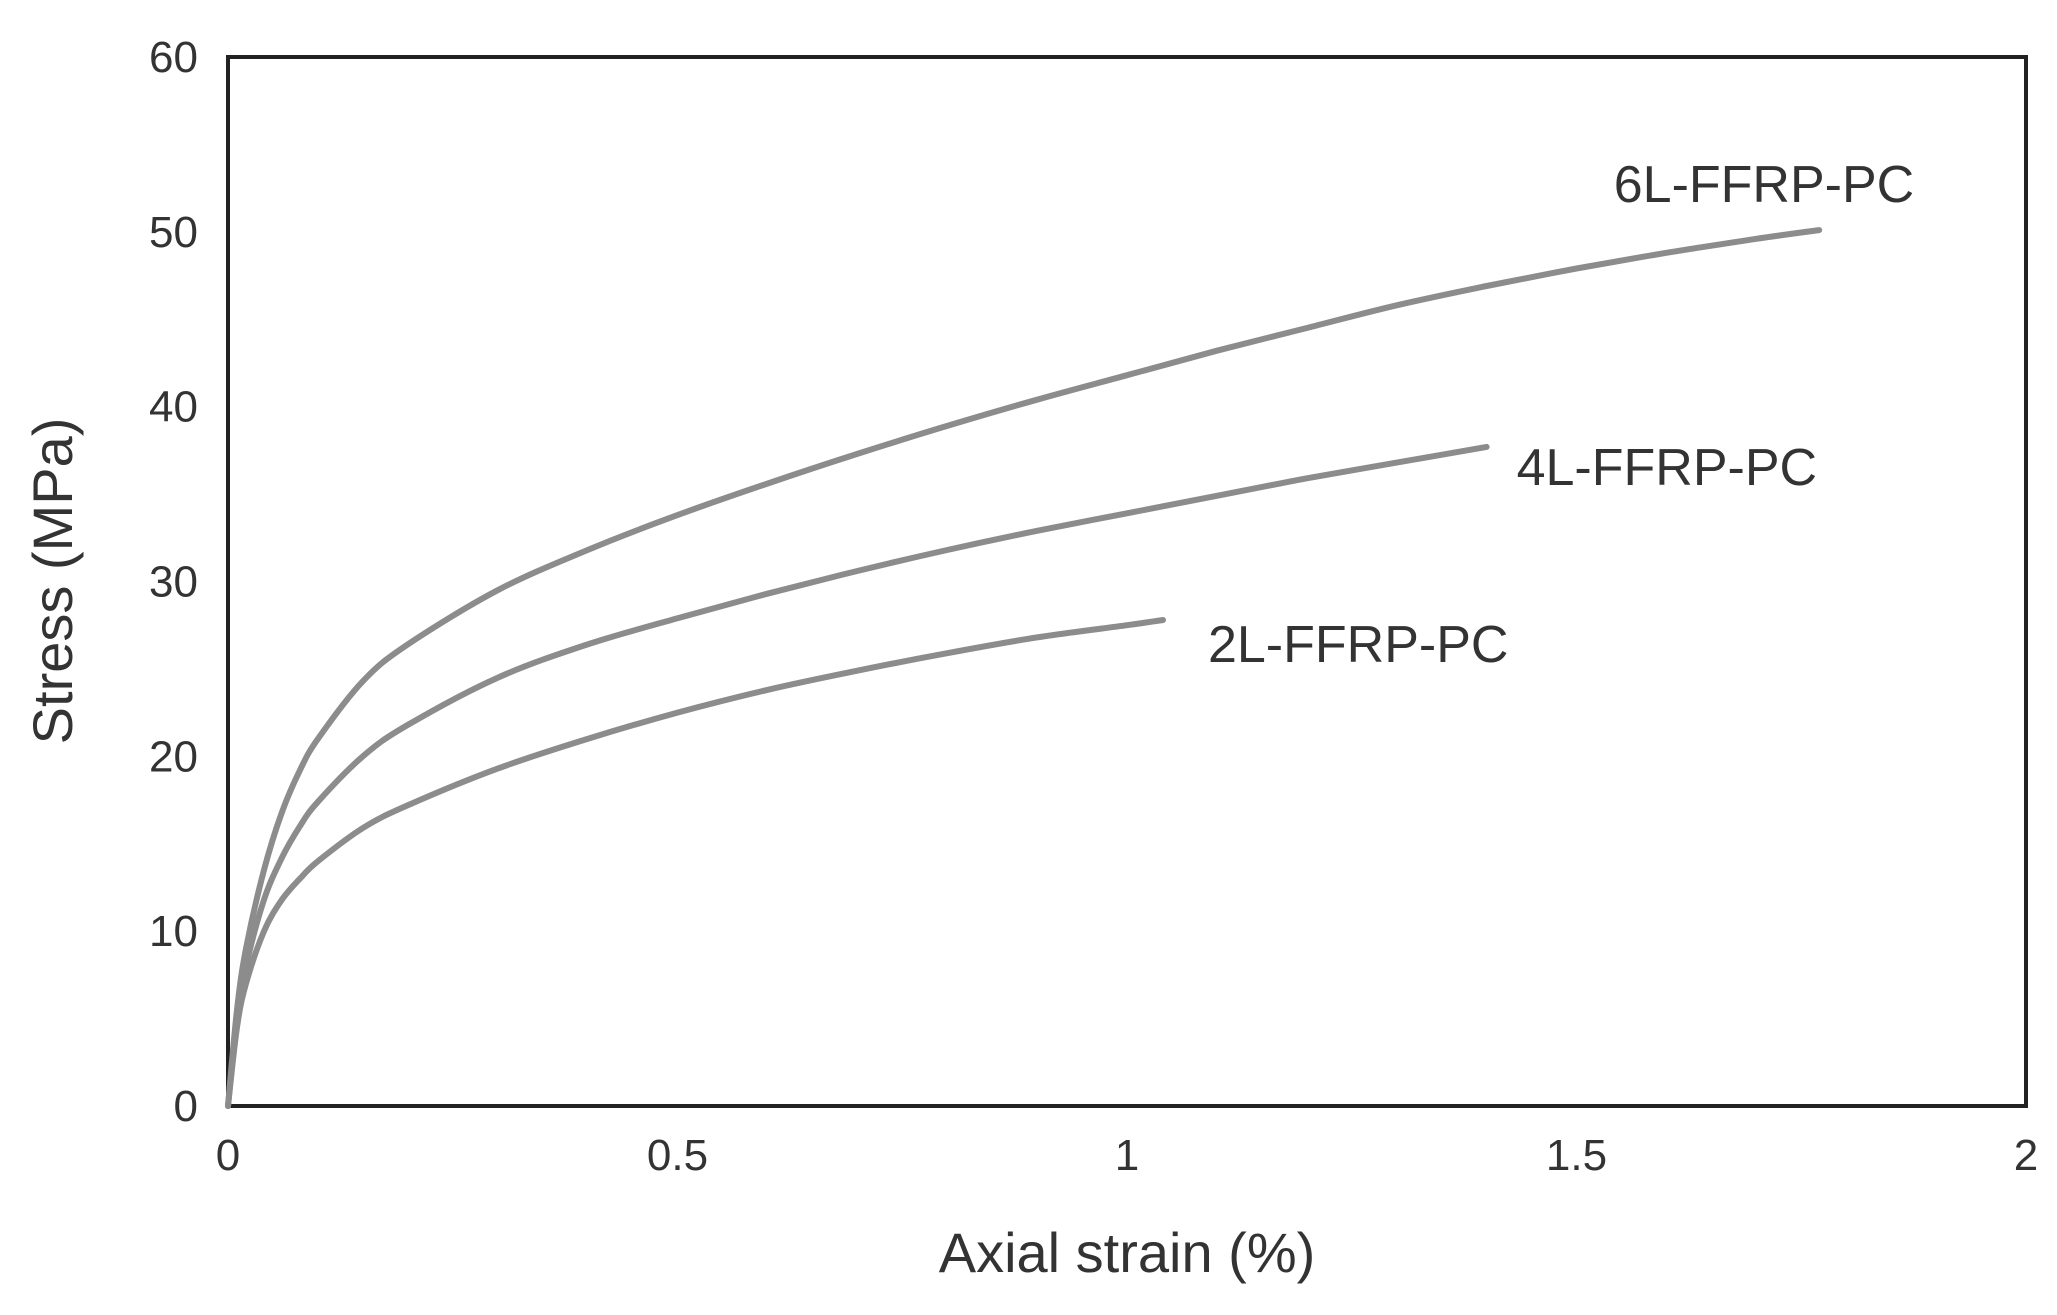 This screenshot has height=1315, width=2057. I want to click on series-label-6l-ffrp-pc: 6L-FFRP-PC, so click(1764, 185).